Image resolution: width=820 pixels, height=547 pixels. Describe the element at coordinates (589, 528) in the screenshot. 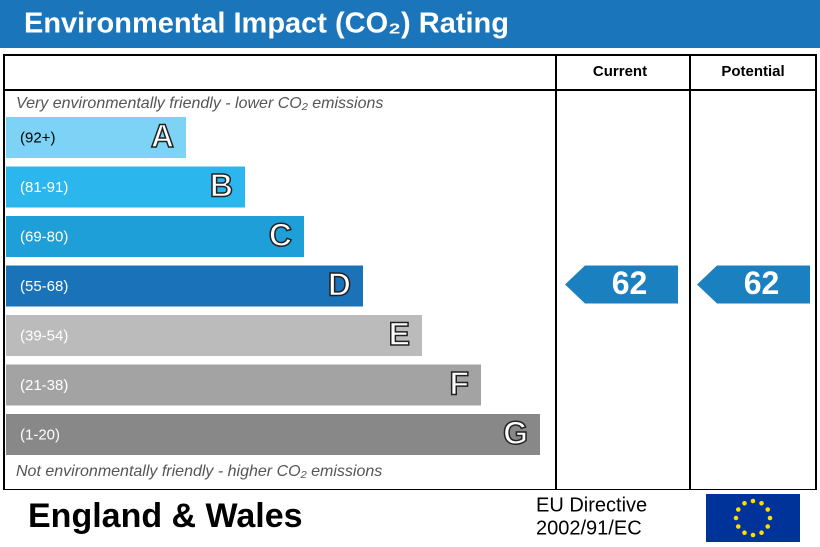

I see `directive-code: 2002/91/EC` at that location.